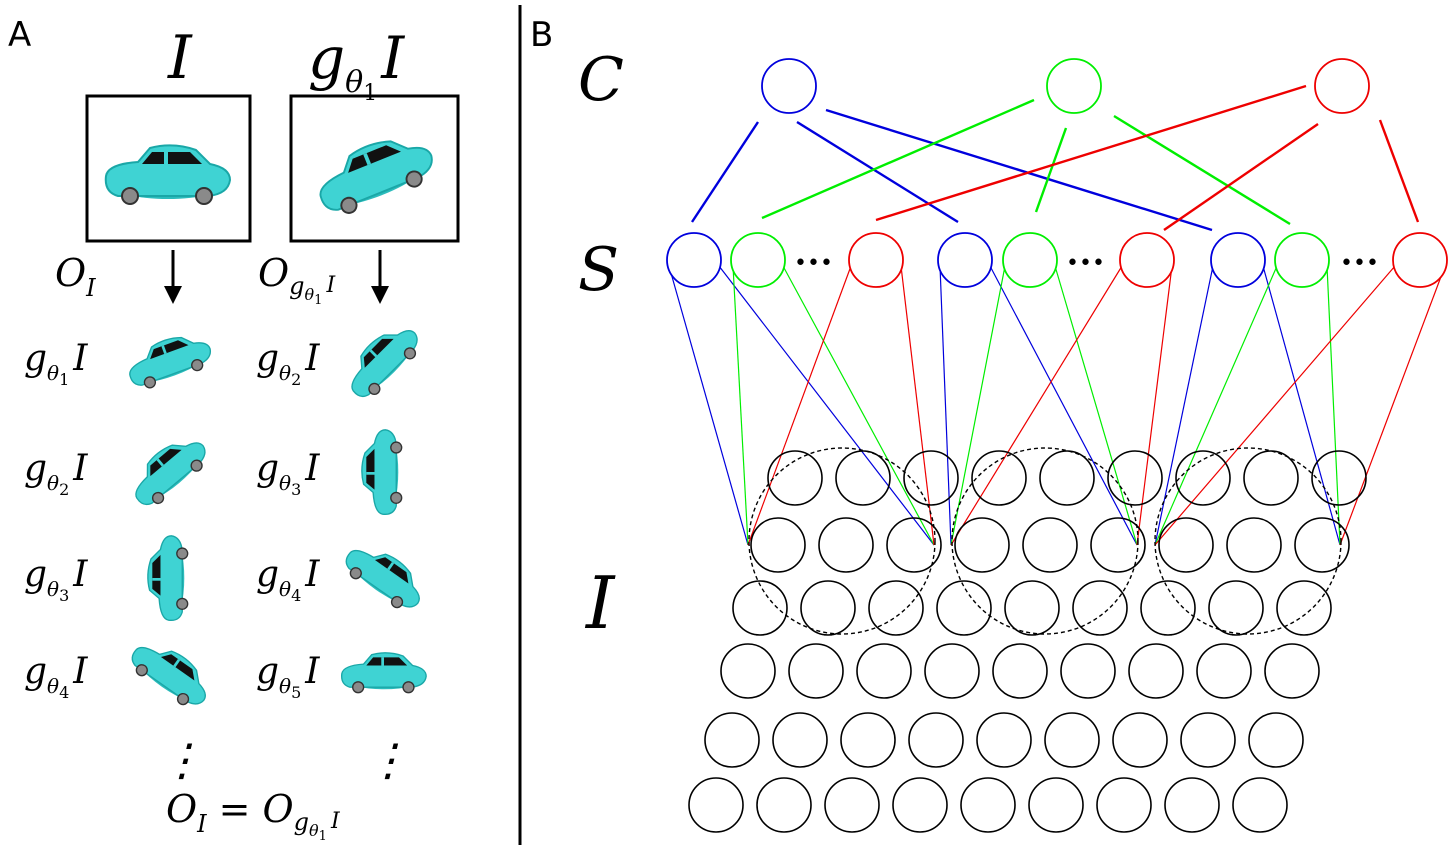 Image resolution: width=1453 pixels, height=845 pixels. Describe the element at coordinates (374, 173) in the screenshot. I see `car-rotated` at that location.